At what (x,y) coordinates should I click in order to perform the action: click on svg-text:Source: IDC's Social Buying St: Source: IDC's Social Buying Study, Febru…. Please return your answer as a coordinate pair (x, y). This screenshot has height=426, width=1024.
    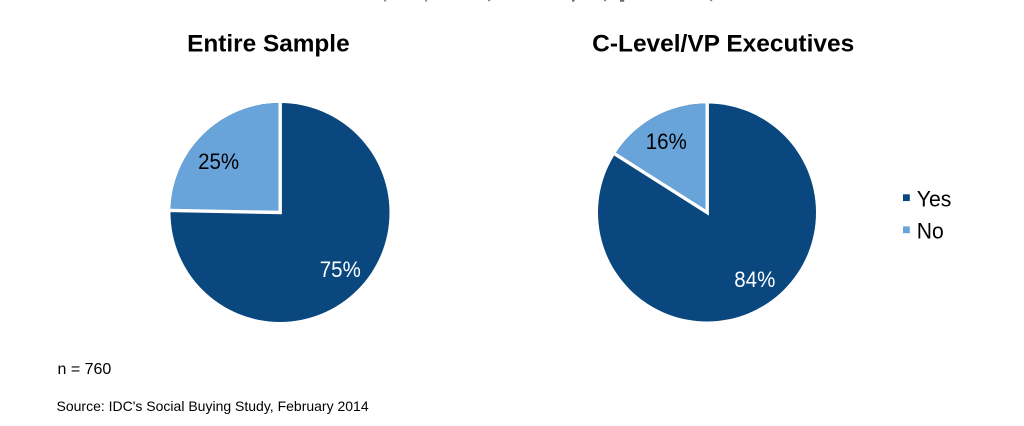
    Looking at the image, I should click on (213, 406).